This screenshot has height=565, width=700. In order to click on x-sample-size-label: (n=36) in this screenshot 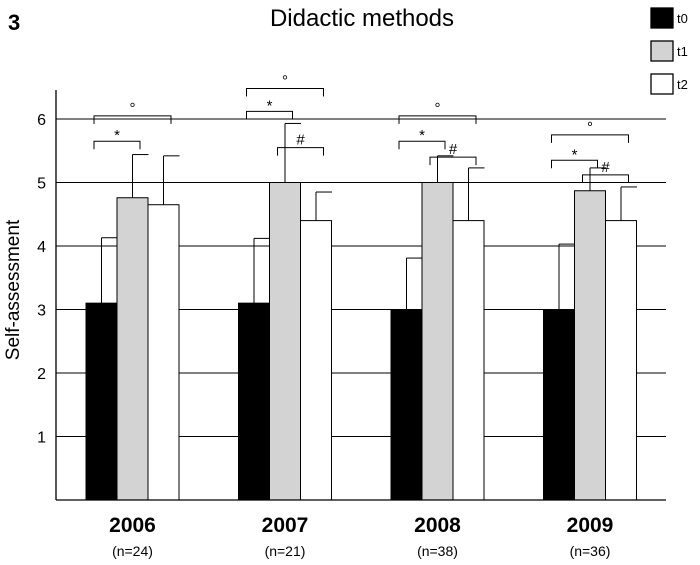, I will do `click(590, 551)`.